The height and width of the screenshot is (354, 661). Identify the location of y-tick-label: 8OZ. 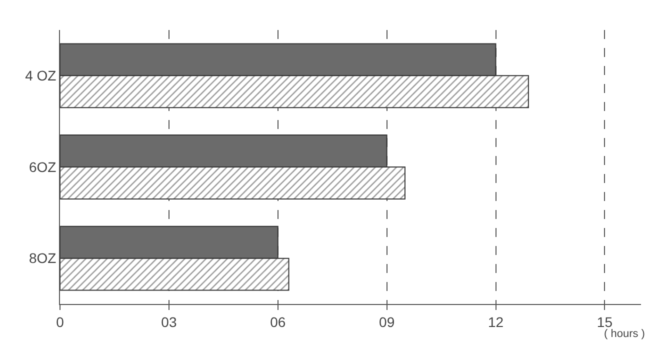
(42, 258).